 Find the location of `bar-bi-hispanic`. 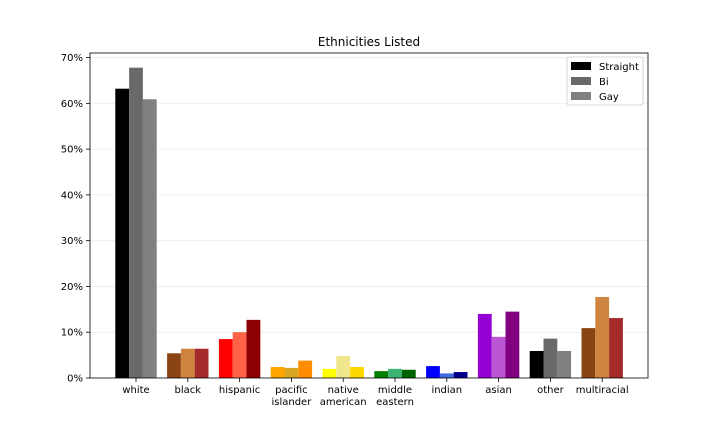

bar-bi-hispanic is located at coordinates (239, 355).